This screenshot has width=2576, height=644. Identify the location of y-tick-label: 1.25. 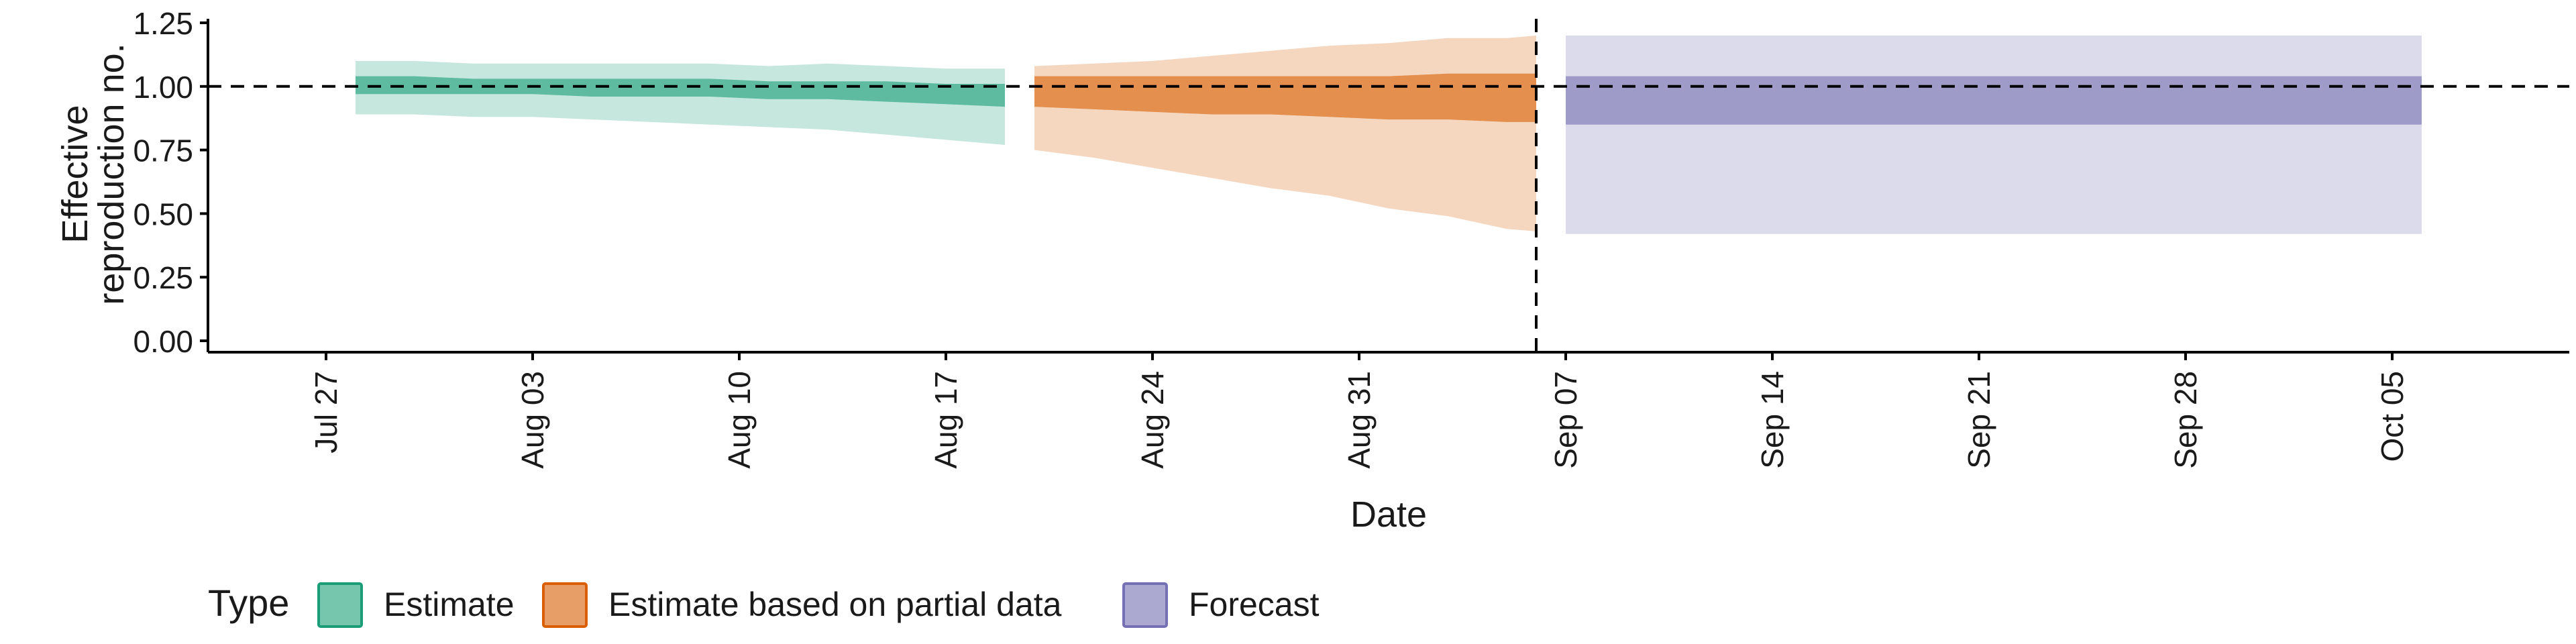
(163, 23).